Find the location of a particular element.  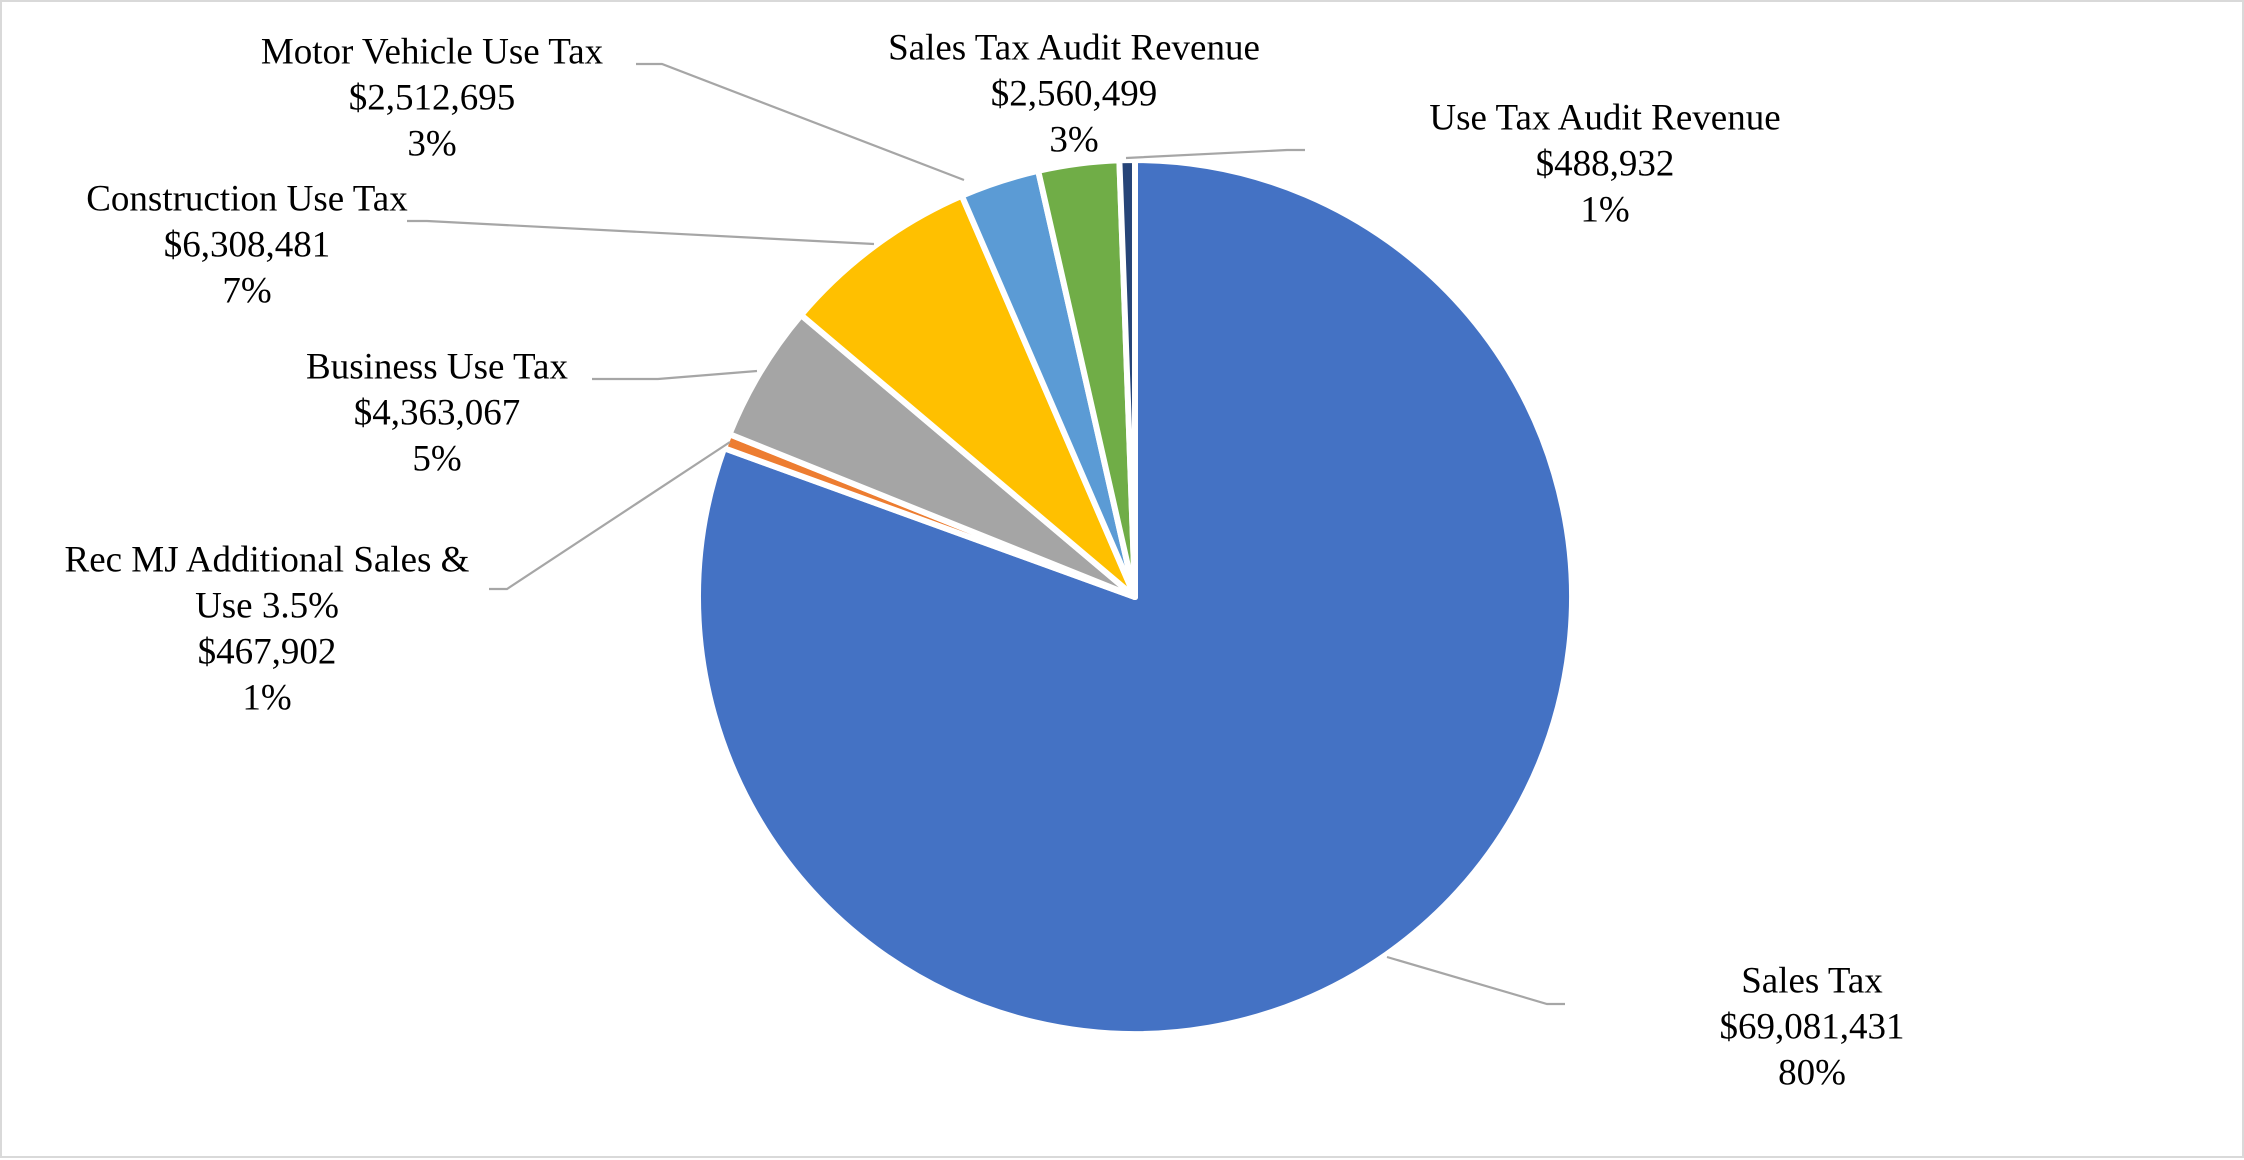

label-percent-use-tax-audit-revenue: 1% is located at coordinates (1604, 209).